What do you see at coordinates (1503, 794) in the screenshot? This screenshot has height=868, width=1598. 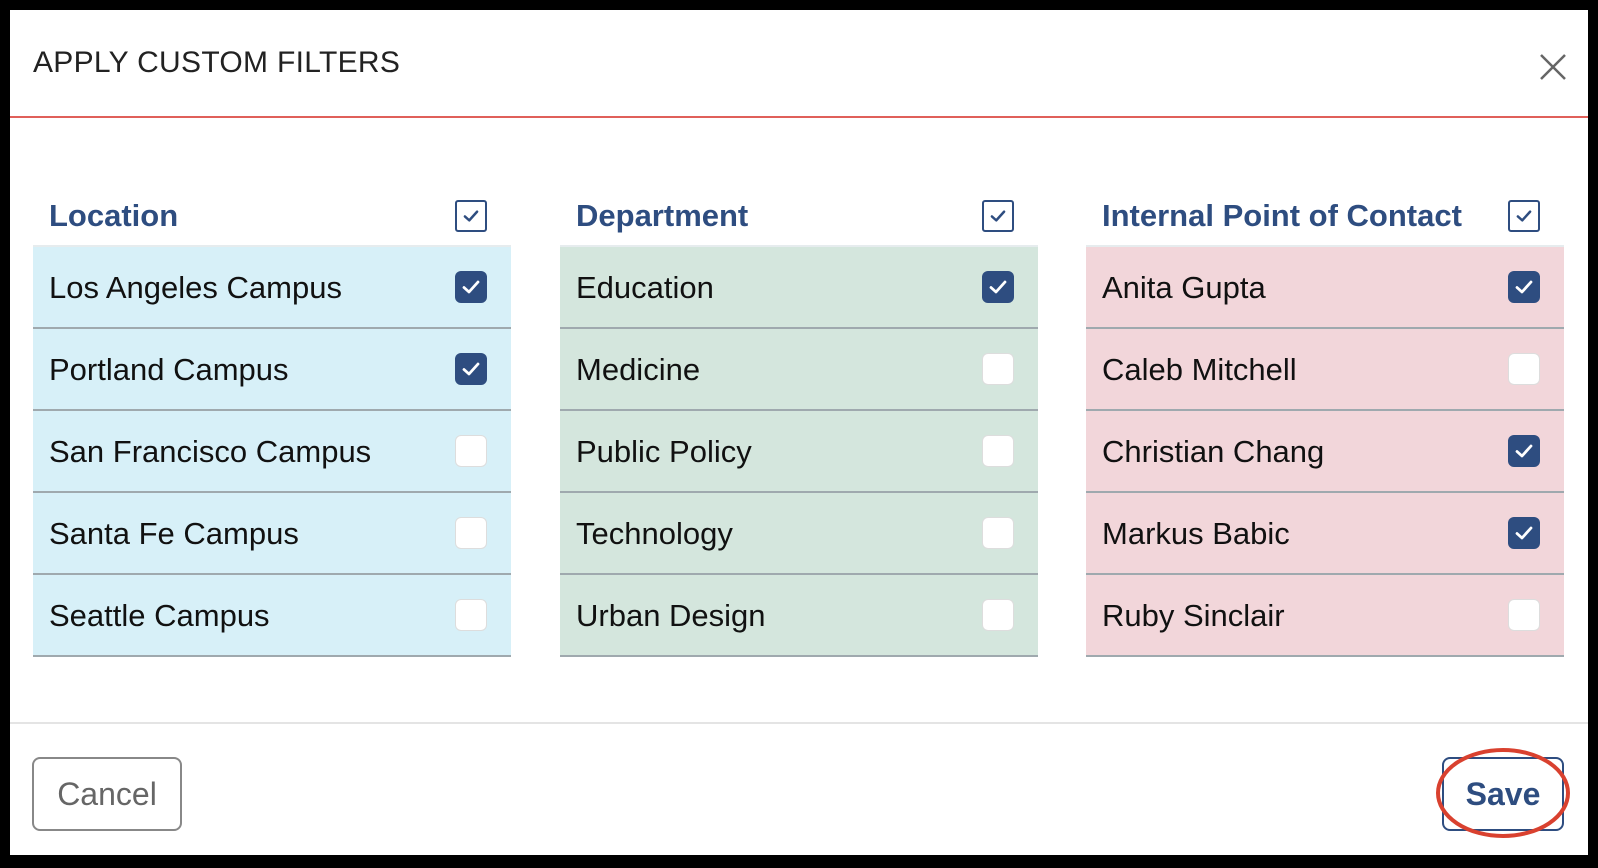 I see `save-button: Save` at bounding box center [1503, 794].